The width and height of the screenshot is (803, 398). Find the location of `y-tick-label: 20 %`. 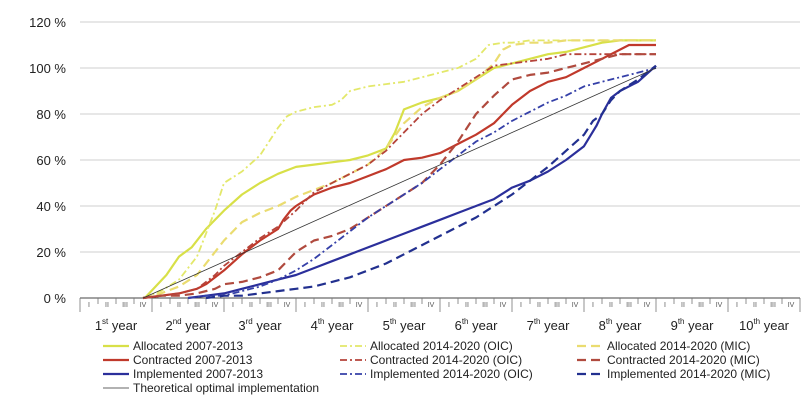

y-tick-label: 20 % is located at coordinates (51, 252).